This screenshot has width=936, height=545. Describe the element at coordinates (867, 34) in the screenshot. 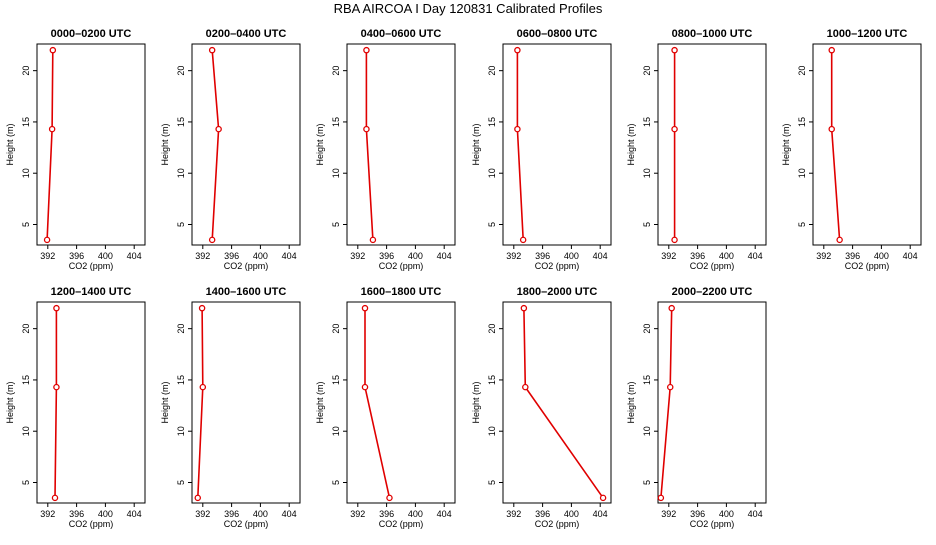

I see `panel-title: 1000–1200 UTC` at that location.